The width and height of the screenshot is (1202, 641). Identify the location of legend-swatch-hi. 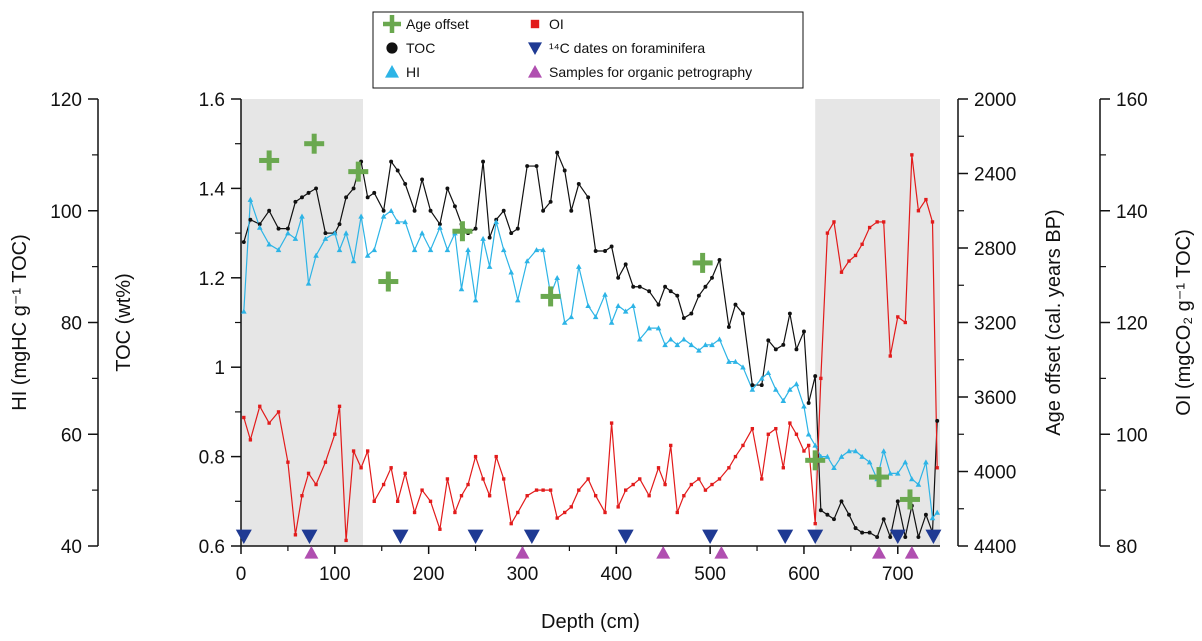
(392, 71).